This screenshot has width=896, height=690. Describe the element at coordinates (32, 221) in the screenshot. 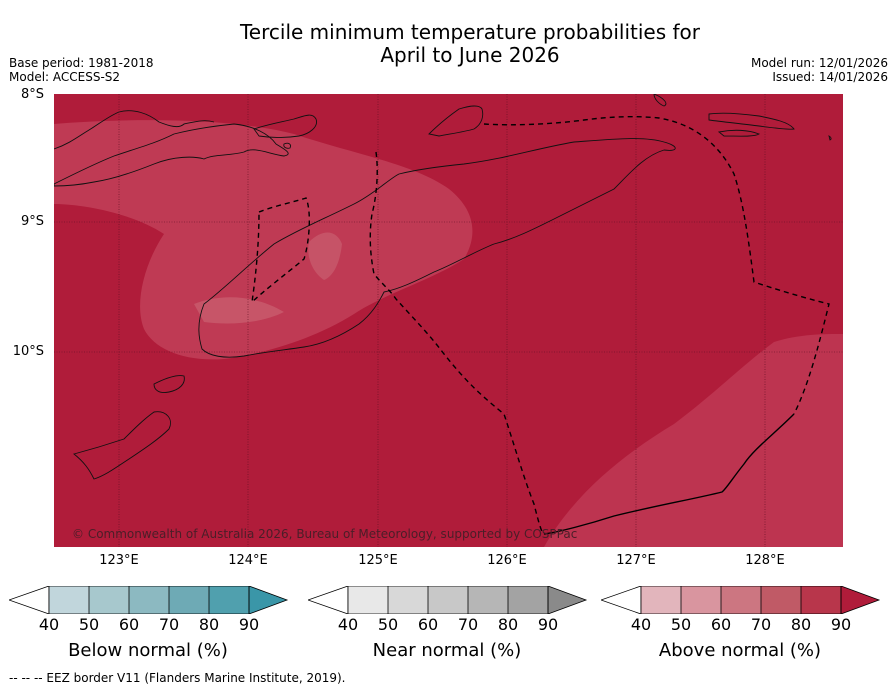

I see `lat-label-9s: 9°S` at that location.